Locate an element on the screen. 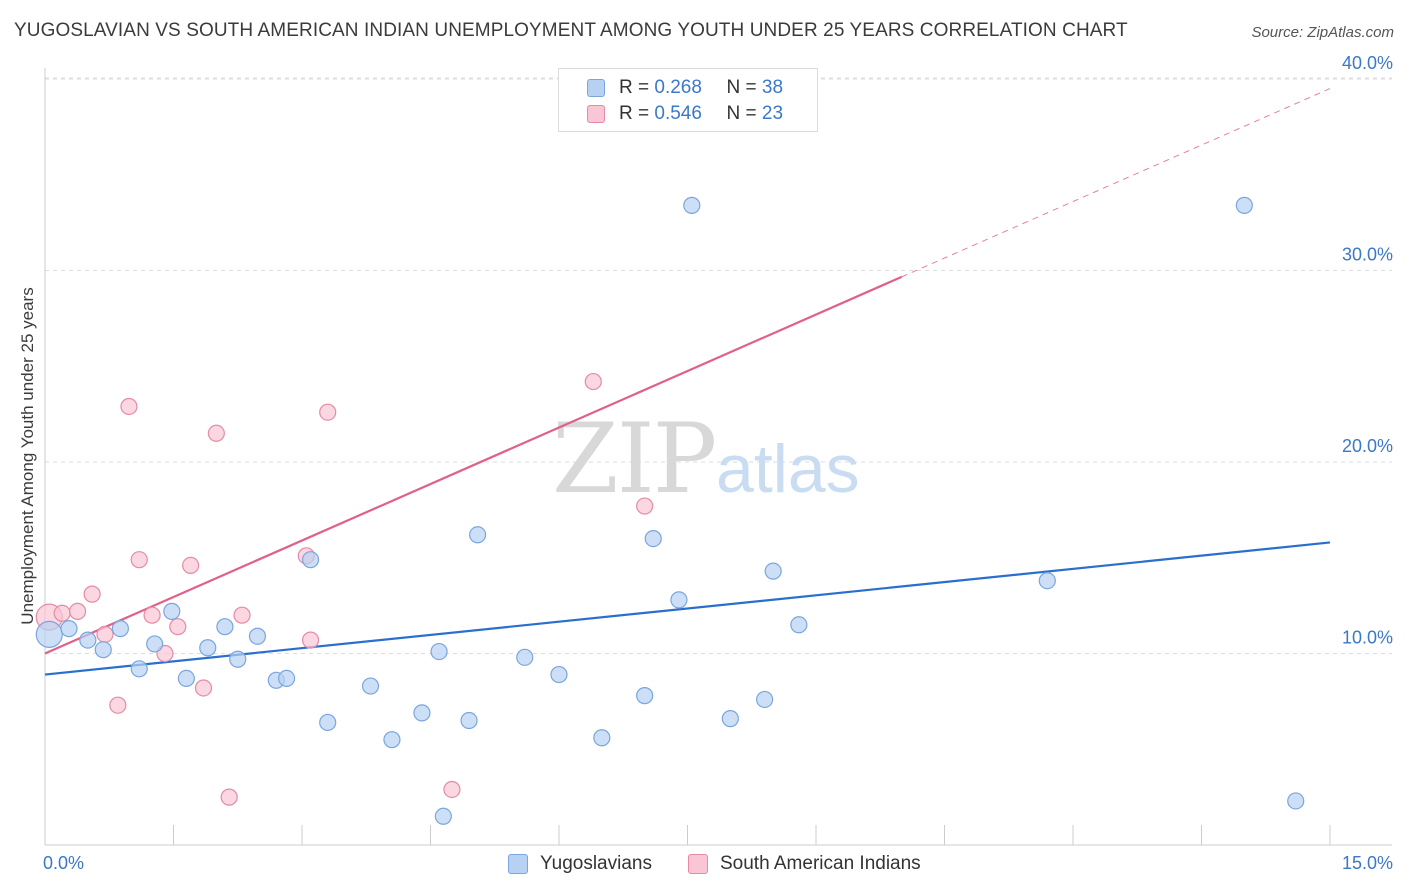  legend-text: R = 0.268 N = 38 is located at coordinates (701, 88).